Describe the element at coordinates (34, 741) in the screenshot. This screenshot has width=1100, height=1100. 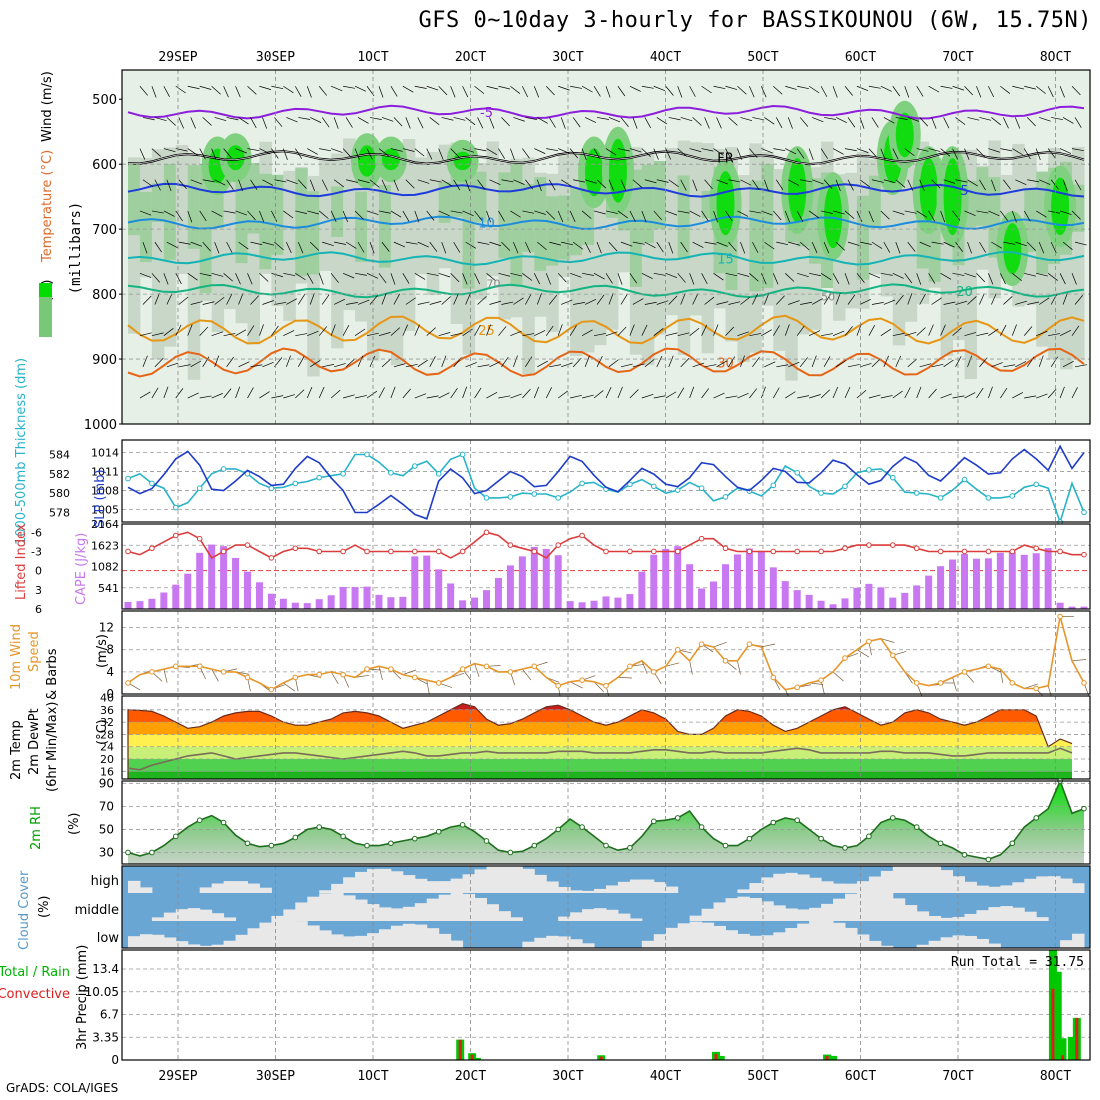
I see `temp-axis-label-2: 2m DewPt` at that location.